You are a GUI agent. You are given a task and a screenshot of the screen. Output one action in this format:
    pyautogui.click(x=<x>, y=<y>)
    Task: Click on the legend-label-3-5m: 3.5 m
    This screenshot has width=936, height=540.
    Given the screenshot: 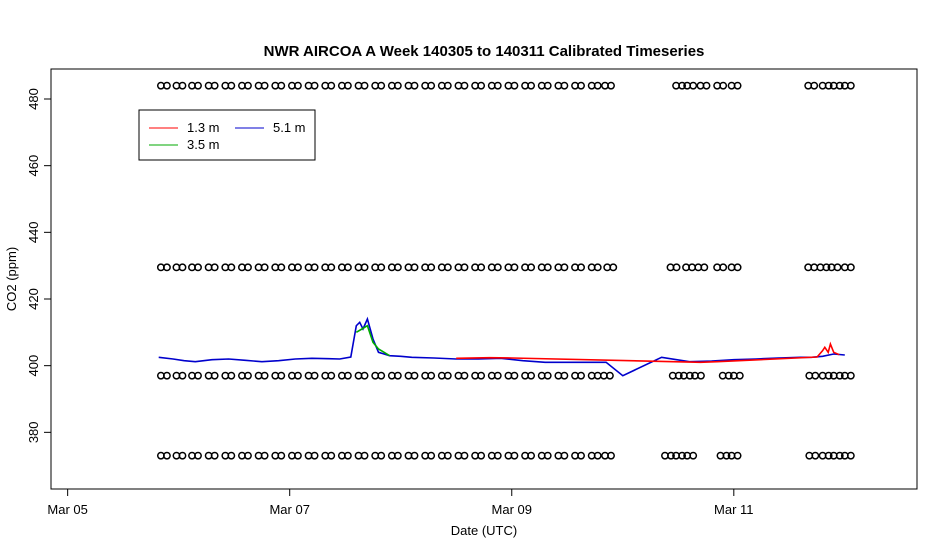 What is the action you would take?
    pyautogui.click(x=203, y=144)
    